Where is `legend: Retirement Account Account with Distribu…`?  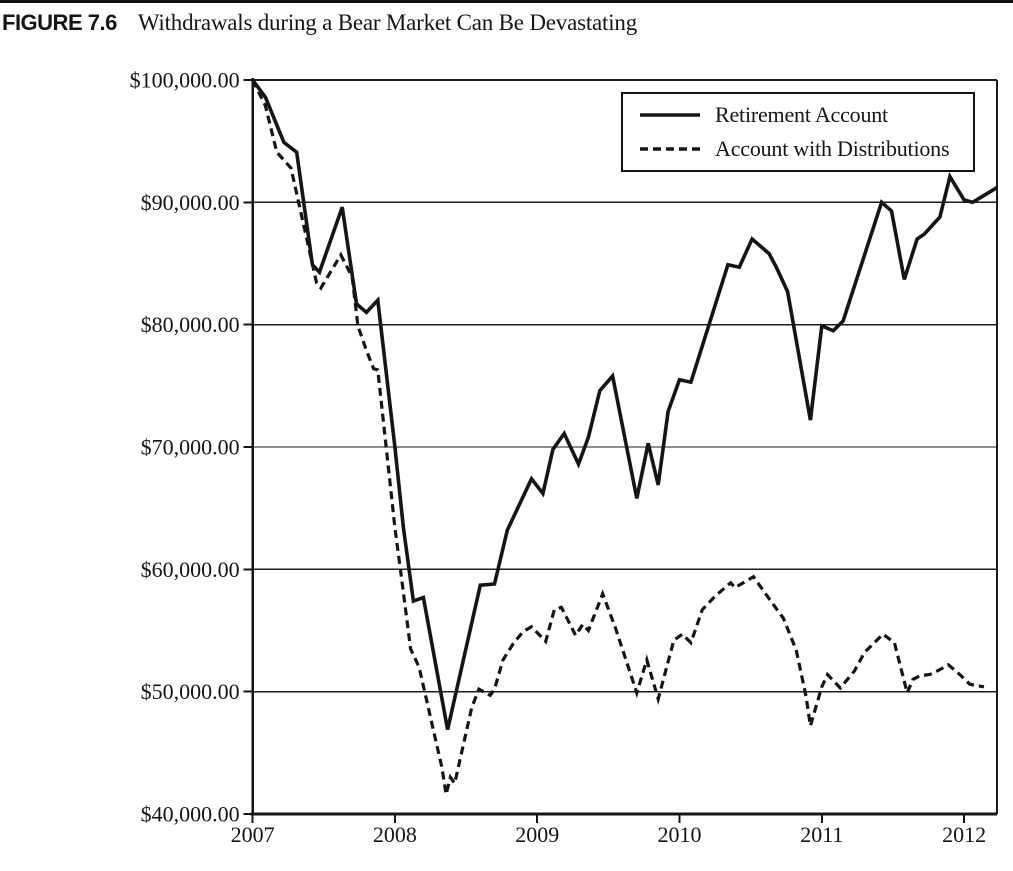 legend: Retirement Account Account with Distribu… is located at coordinates (798, 132).